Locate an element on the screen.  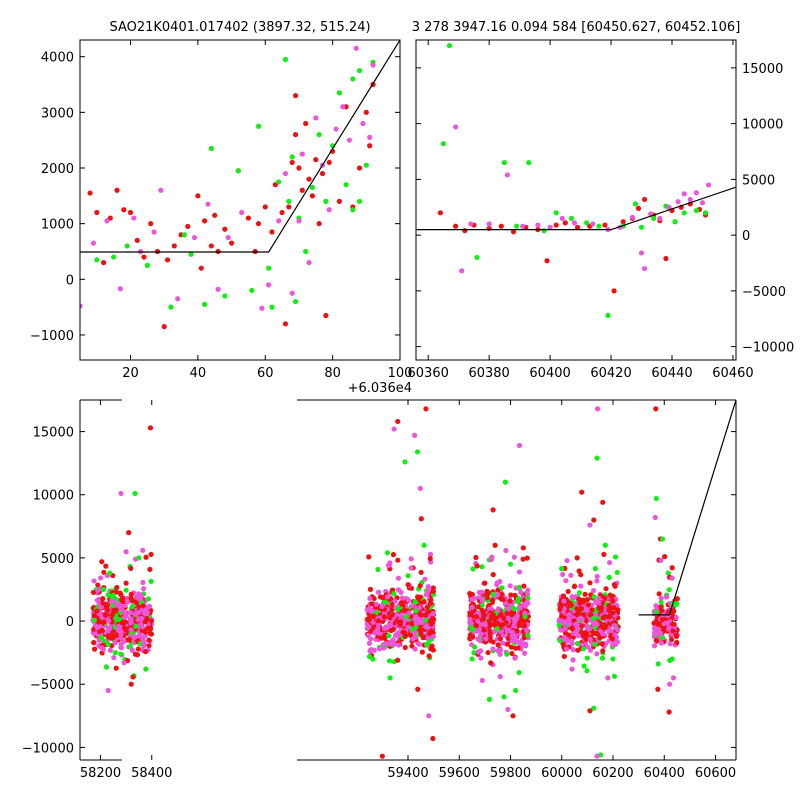
plot-area is located at coordinates (576, 180).